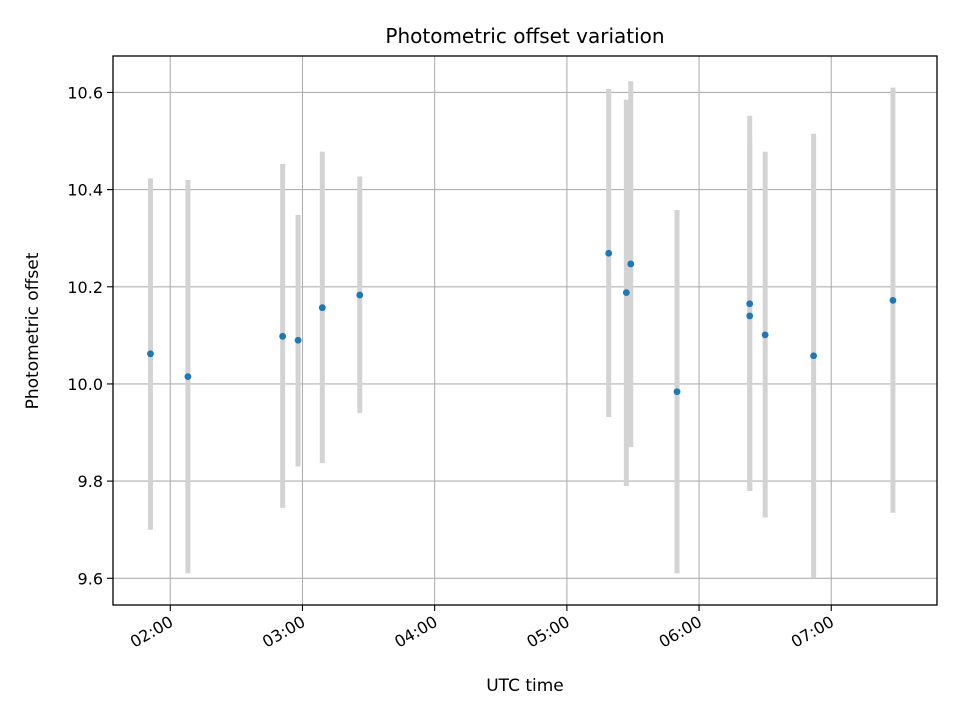 The image size is (960, 720). I want to click on y-tick-label: 10.0, so click(85, 384).